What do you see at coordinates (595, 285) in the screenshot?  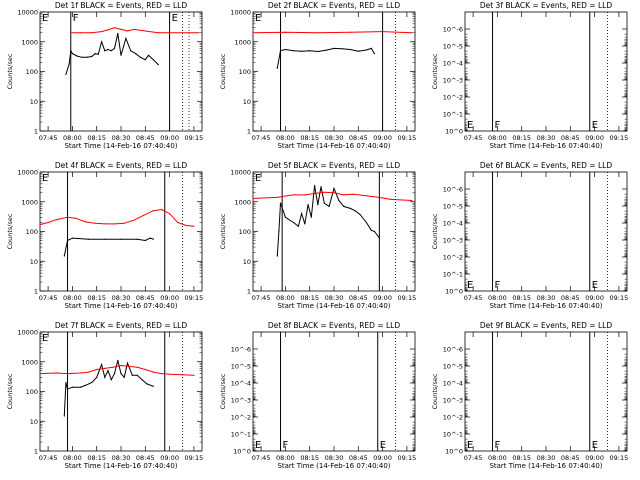 I see `marker-label: E` at bounding box center [595, 285].